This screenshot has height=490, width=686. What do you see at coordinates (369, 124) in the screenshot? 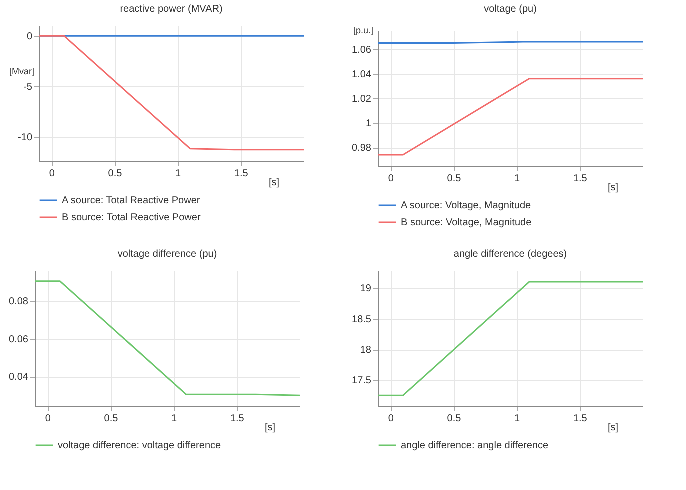
I see `y-tick-label: 1` at bounding box center [369, 124].